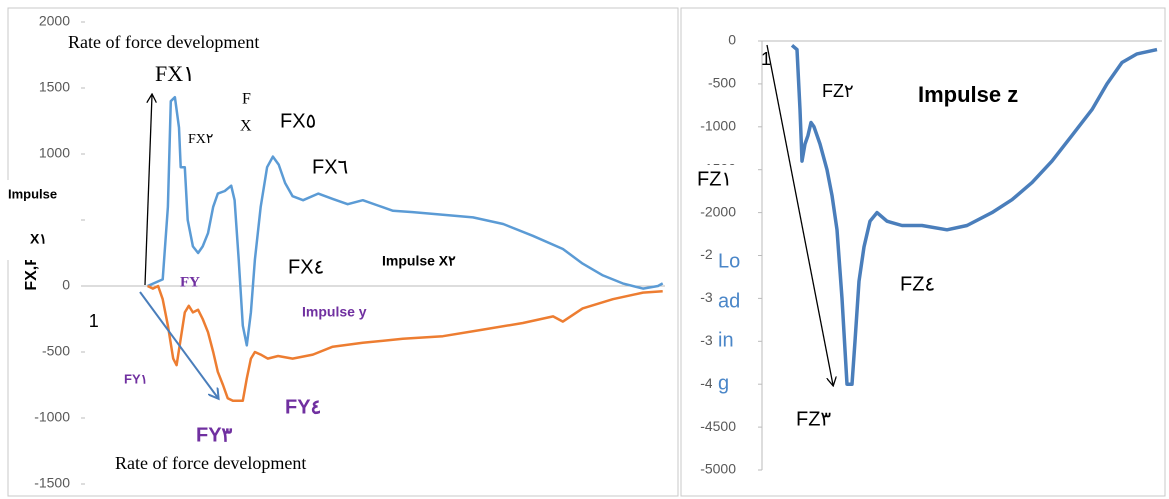  What do you see at coordinates (303, 407) in the screenshot?
I see `annotation: FY٤` at bounding box center [303, 407].